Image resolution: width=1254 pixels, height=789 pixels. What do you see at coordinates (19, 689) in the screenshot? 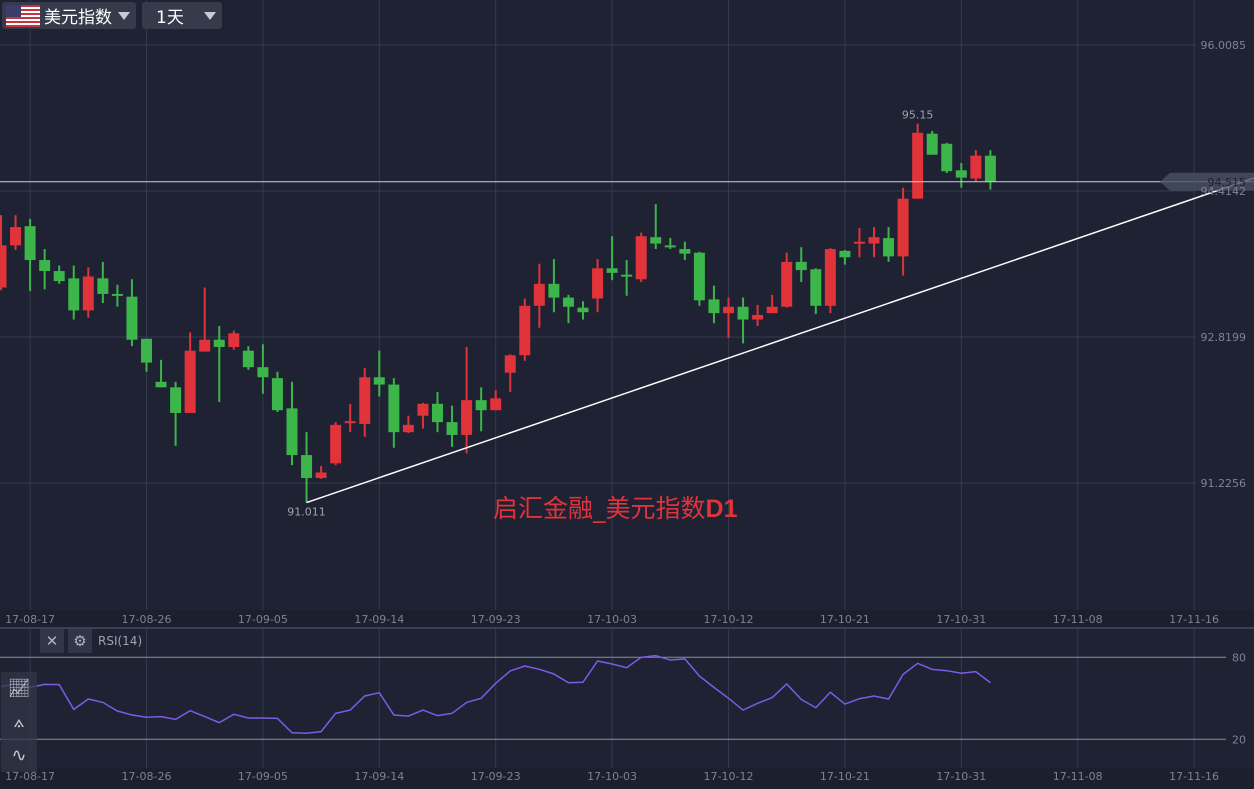
I see `chart-indicators-icon: 📈︎` at bounding box center [19, 689].